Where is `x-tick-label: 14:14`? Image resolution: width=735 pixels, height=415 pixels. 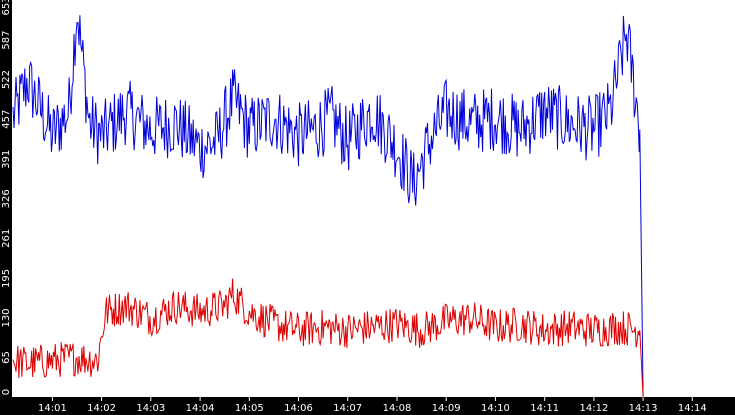 x-tick-label: 14:14 is located at coordinates (692, 408).